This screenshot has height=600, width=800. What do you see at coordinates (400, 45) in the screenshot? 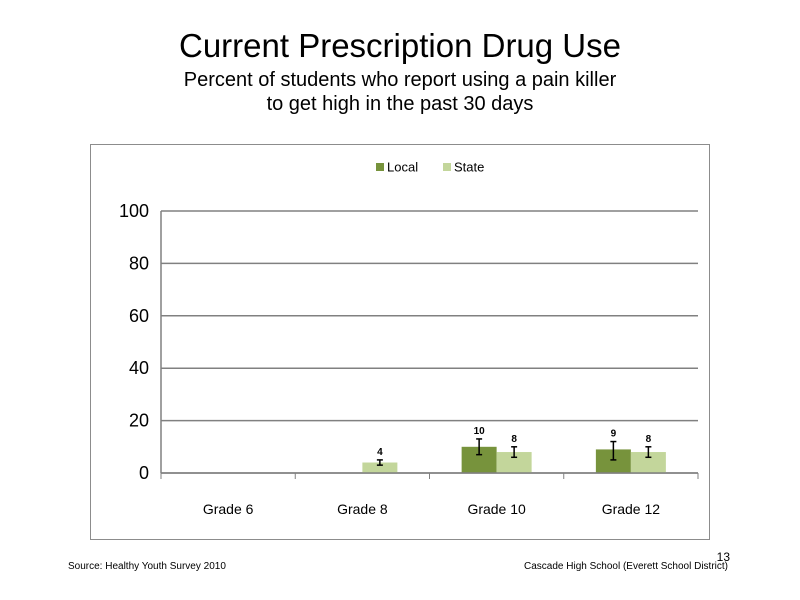
I see `slide-title: Current Prescription Drug Use` at bounding box center [400, 45].